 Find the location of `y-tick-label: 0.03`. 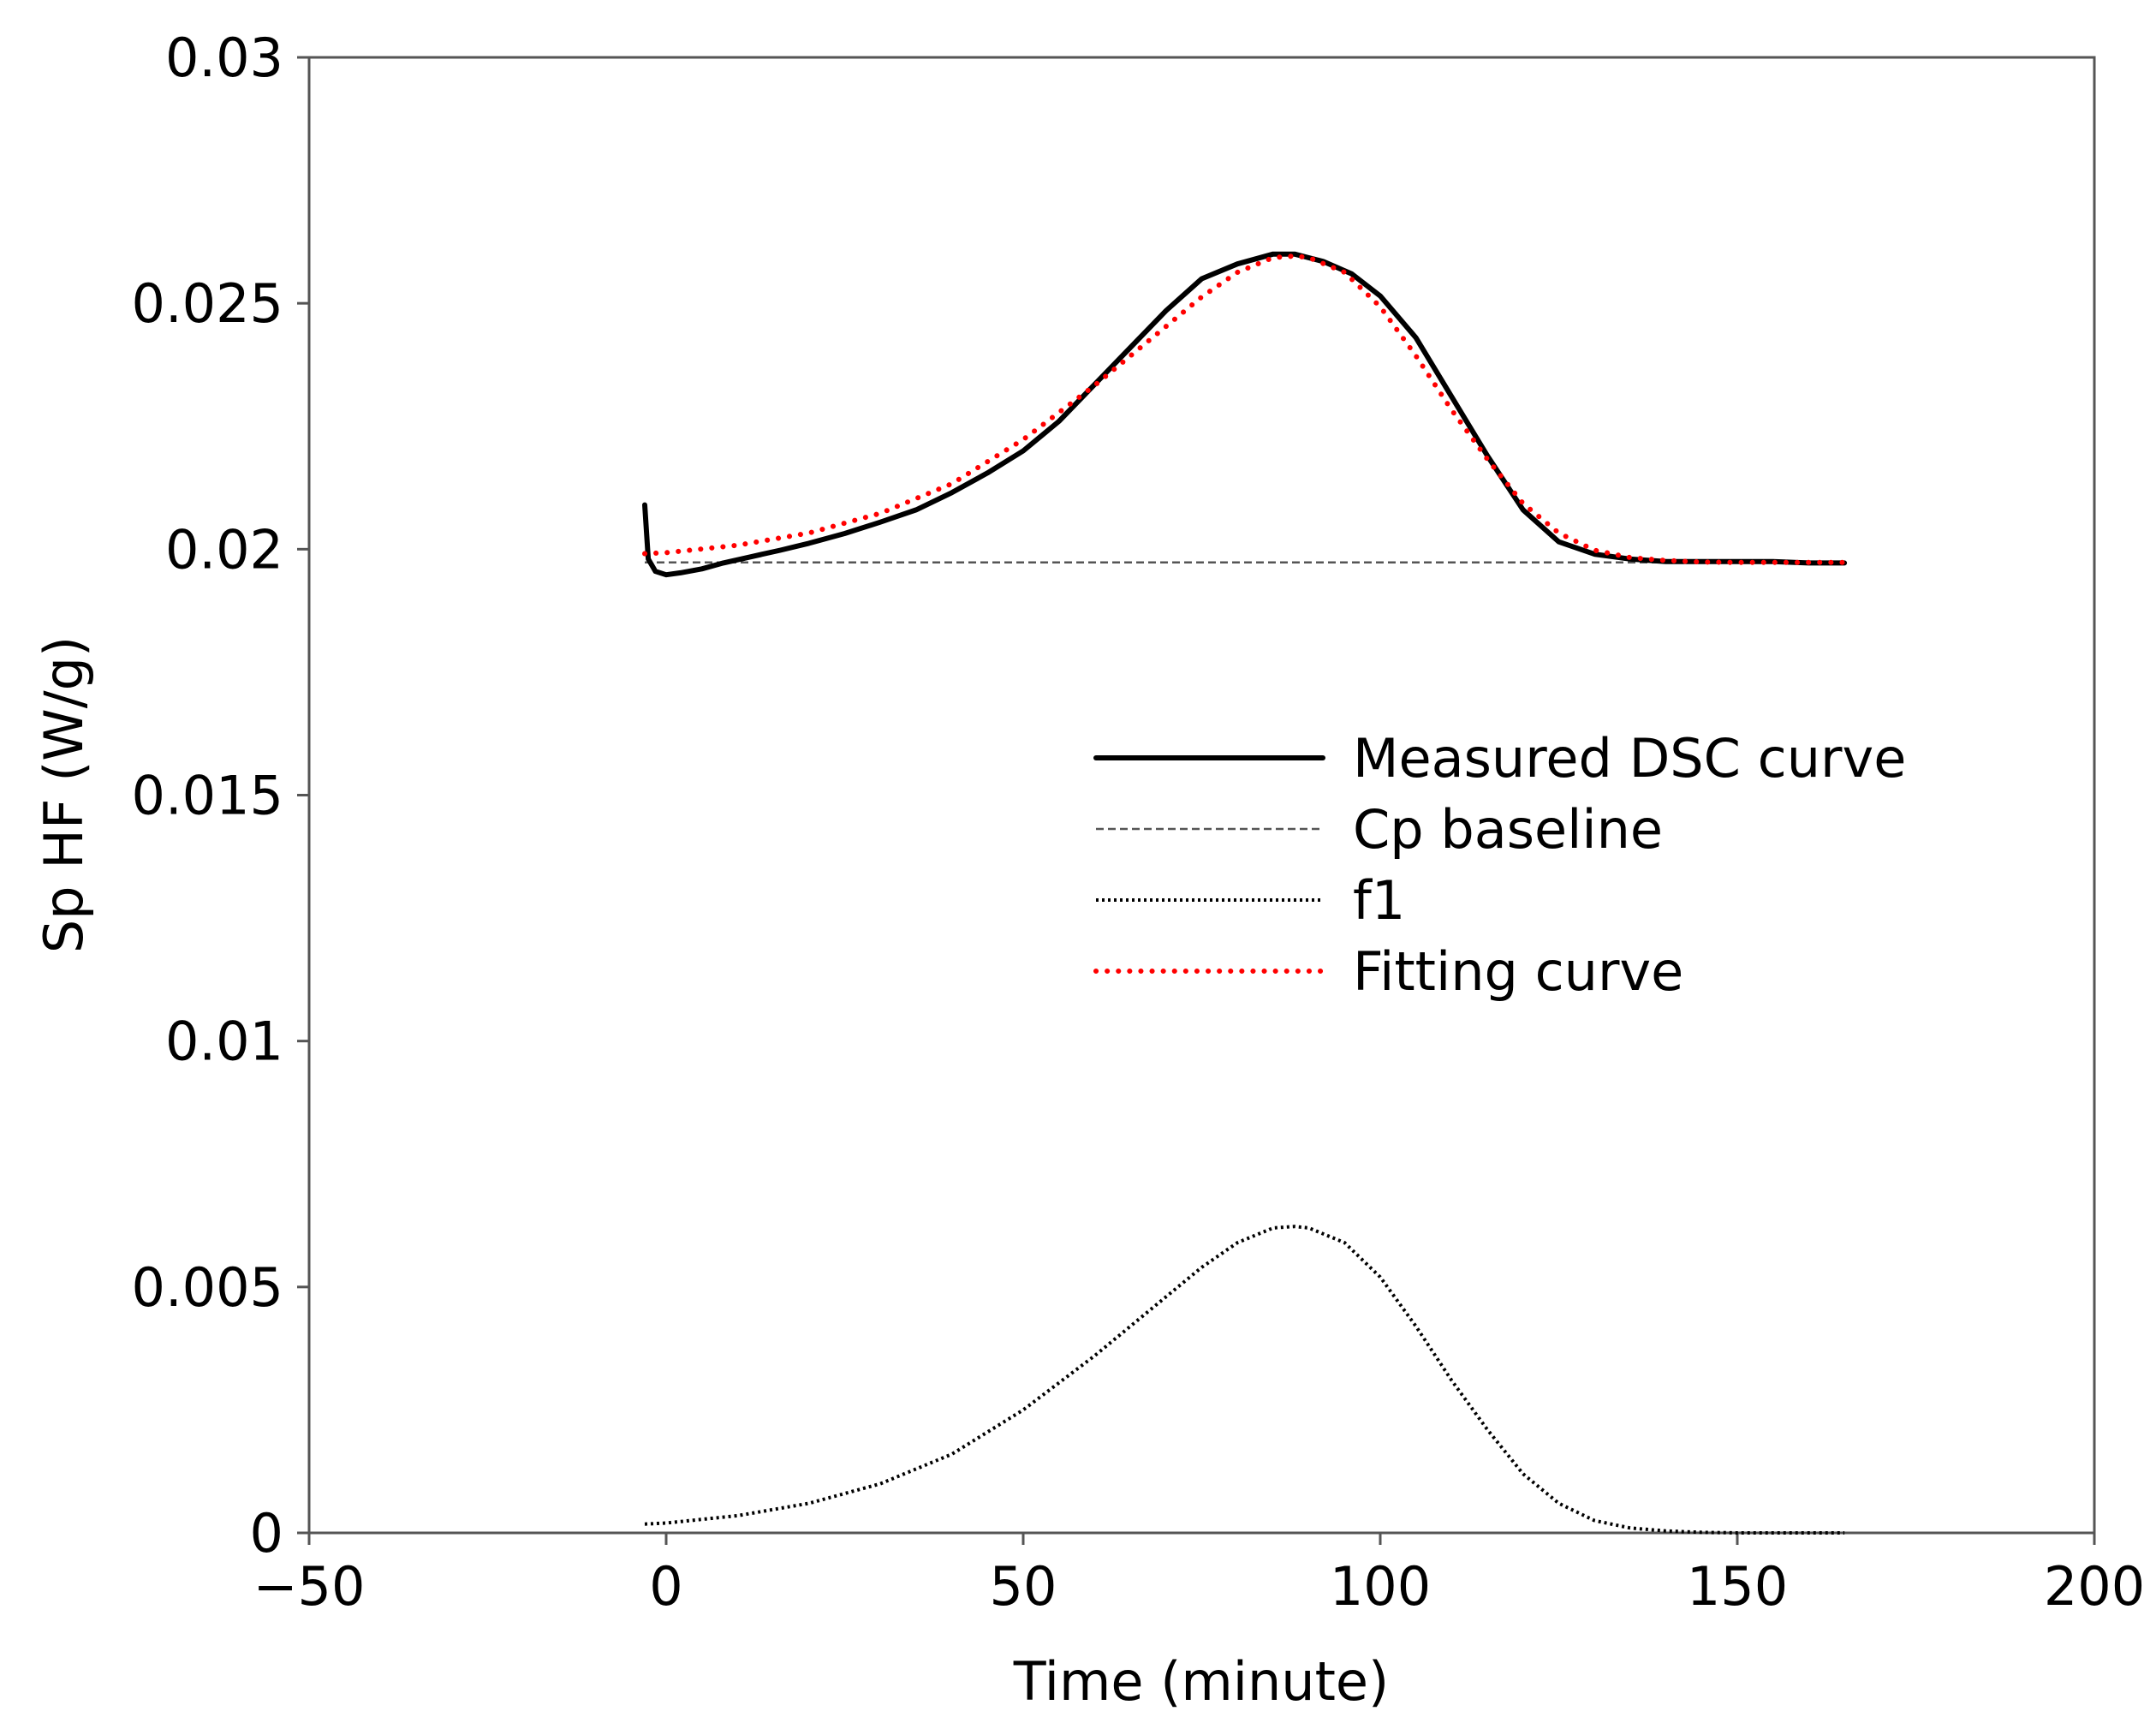

y-tick-label: 0.03 is located at coordinates (224, 58).